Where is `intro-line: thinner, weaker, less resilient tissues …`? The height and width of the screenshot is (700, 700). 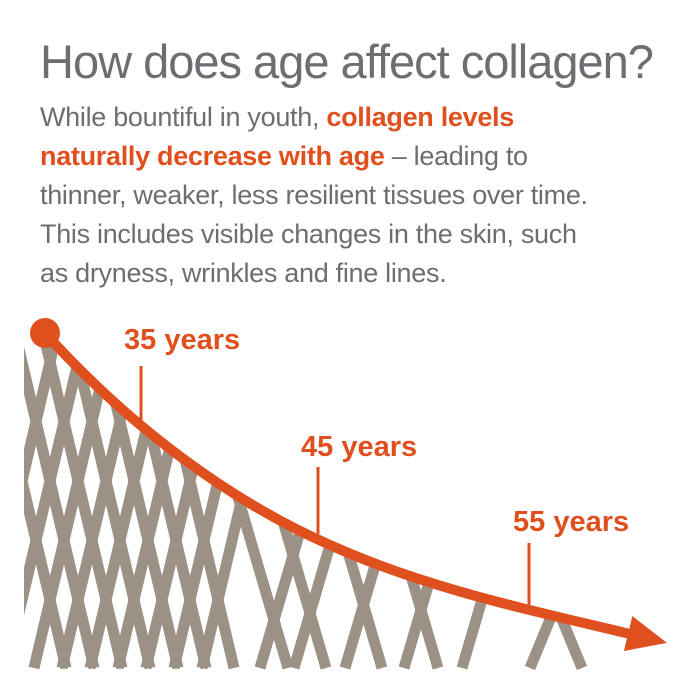
intro-line: thinner, weaker, less resilient tissues … is located at coordinates (360, 195).